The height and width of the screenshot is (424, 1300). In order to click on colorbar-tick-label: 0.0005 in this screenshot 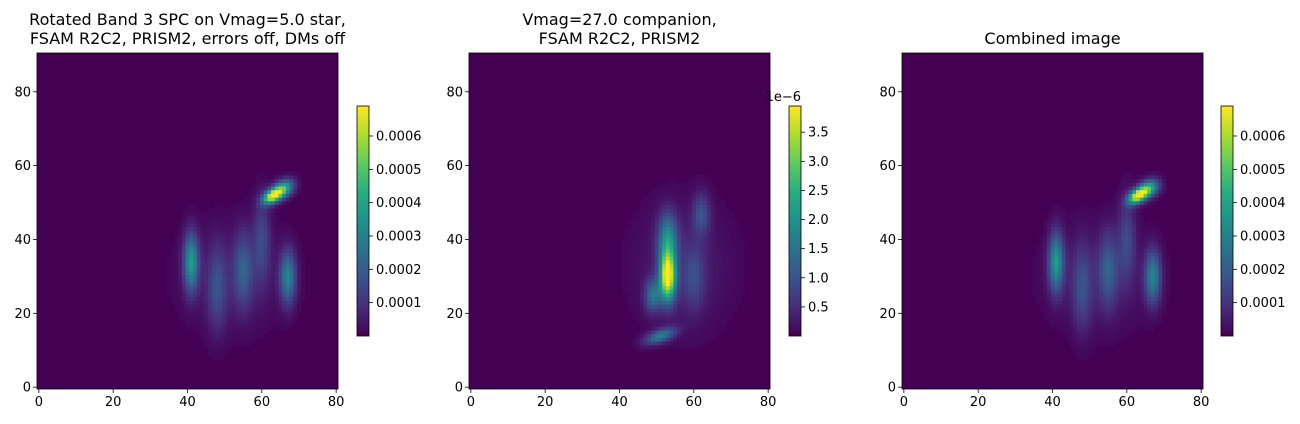, I will do `click(399, 170)`.